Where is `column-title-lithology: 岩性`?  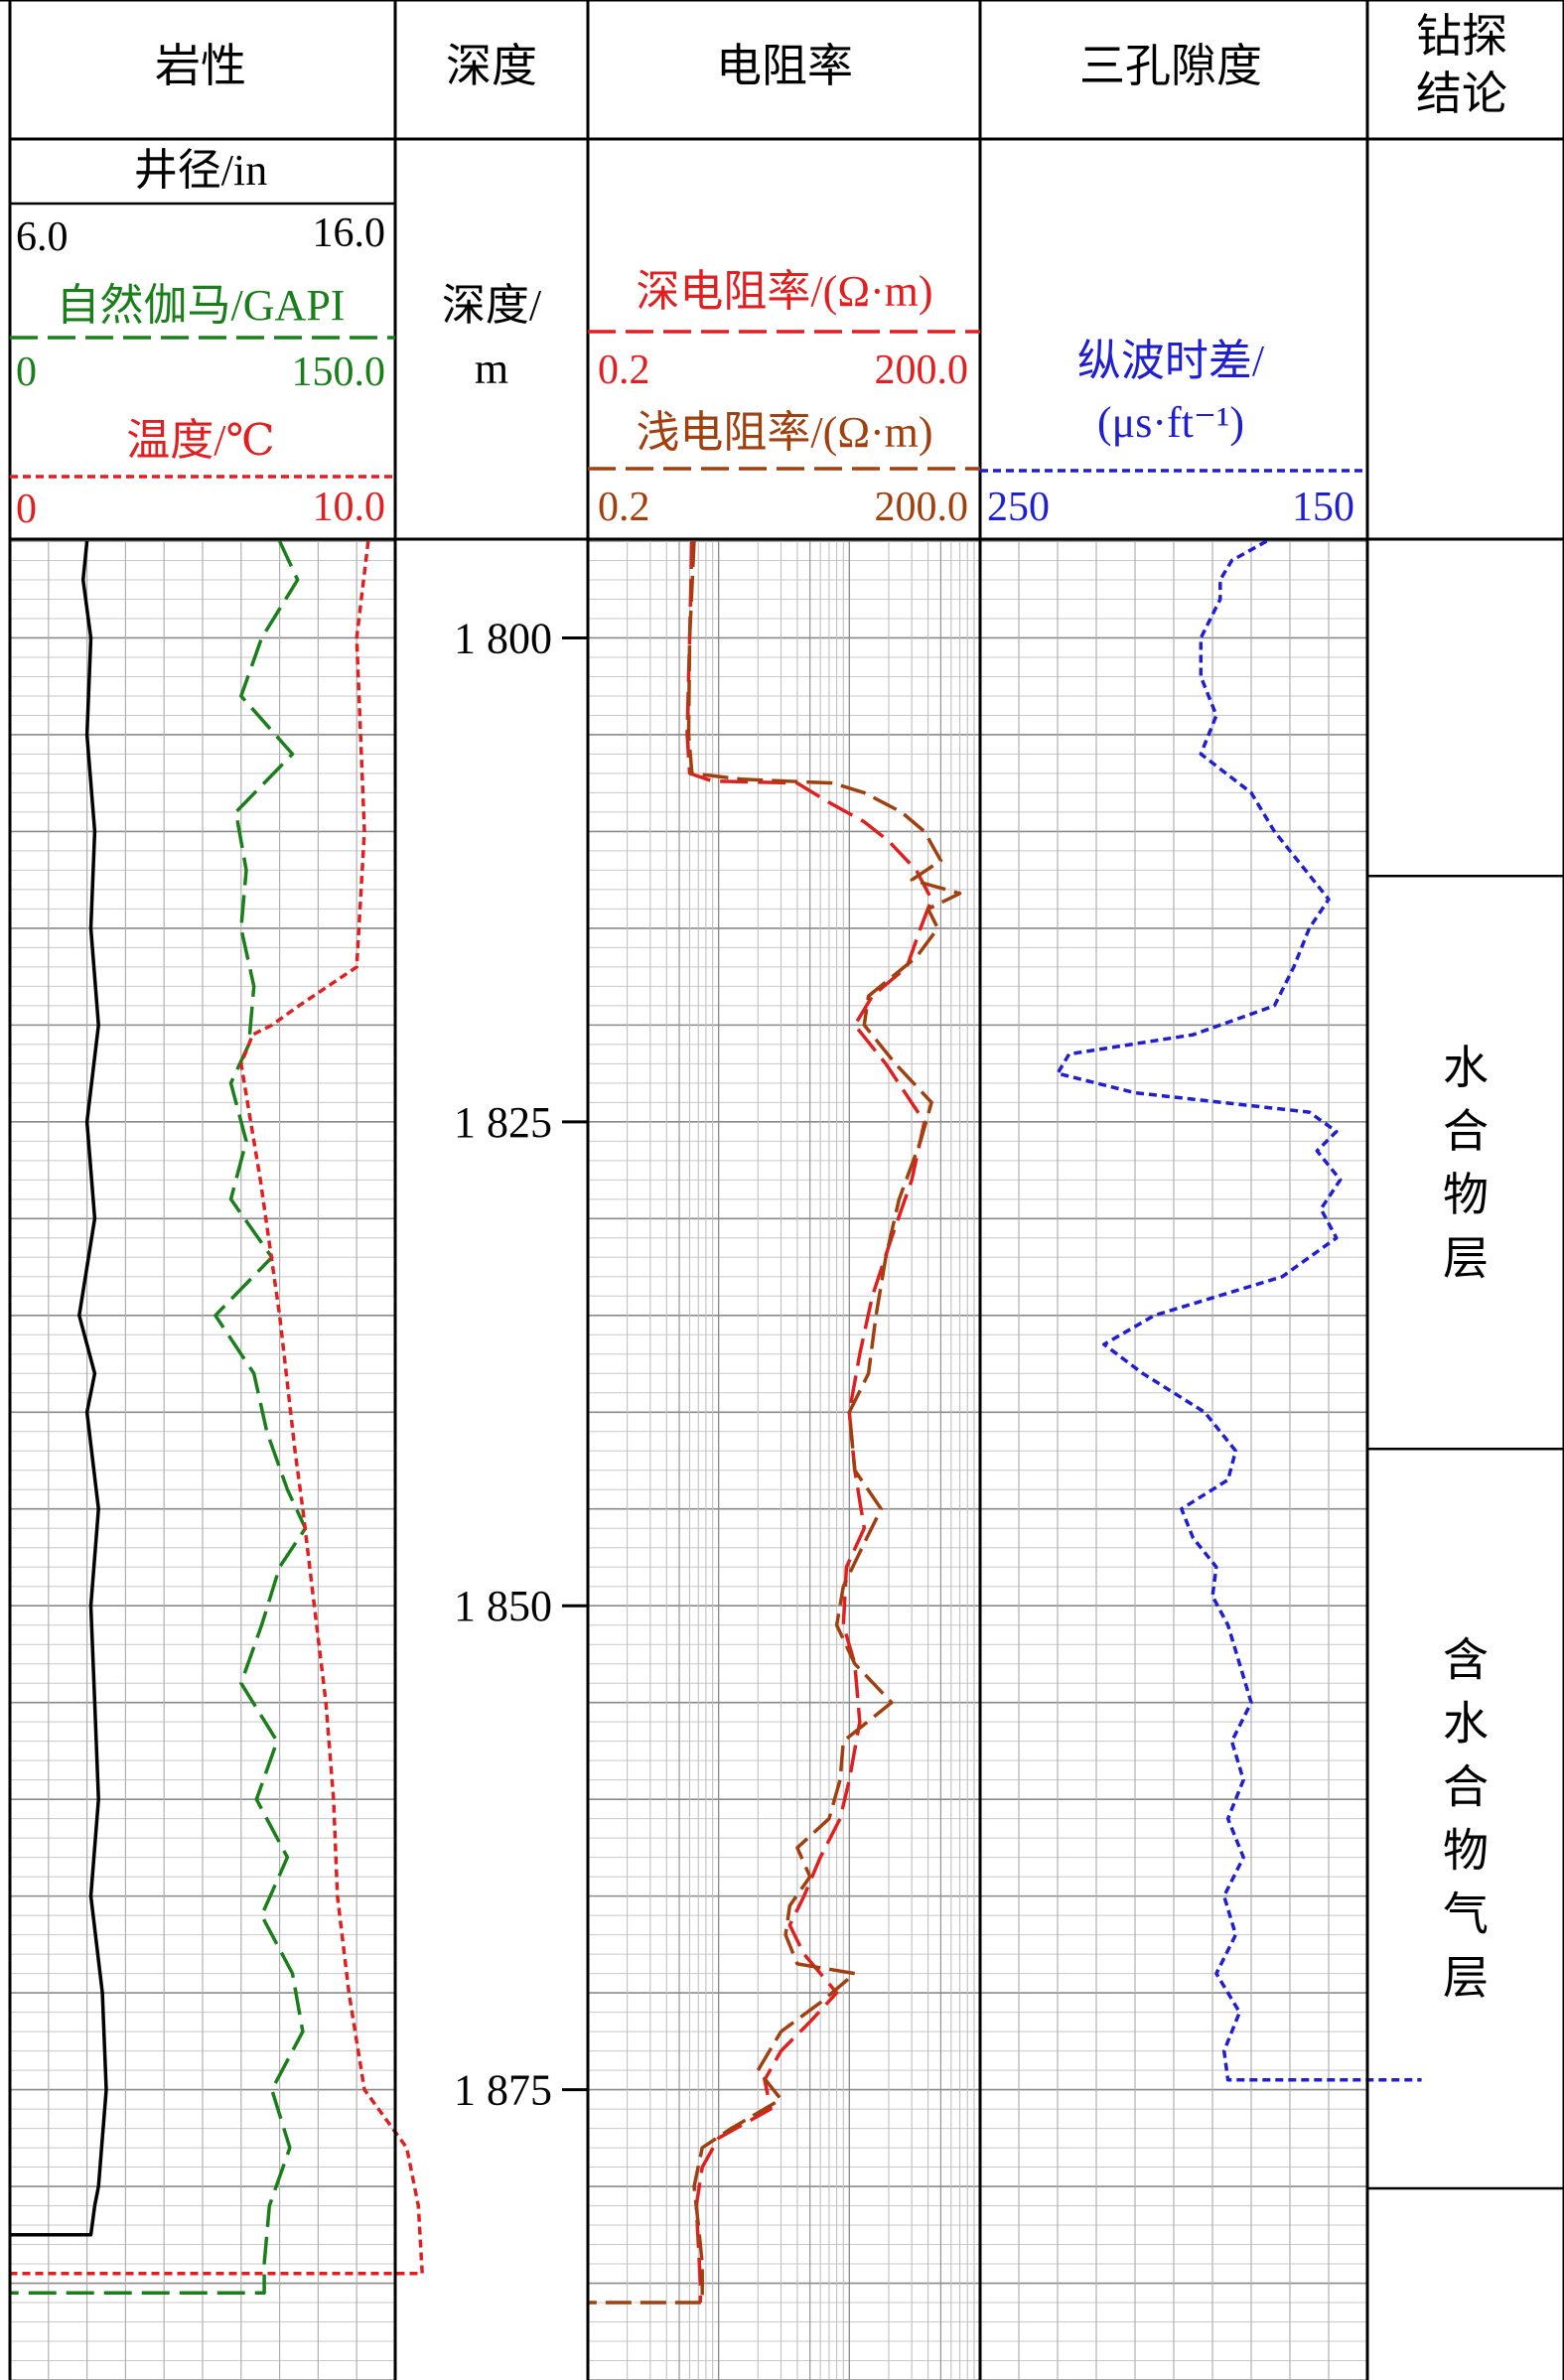
column-title-lithology: 岩性 is located at coordinates (200, 66).